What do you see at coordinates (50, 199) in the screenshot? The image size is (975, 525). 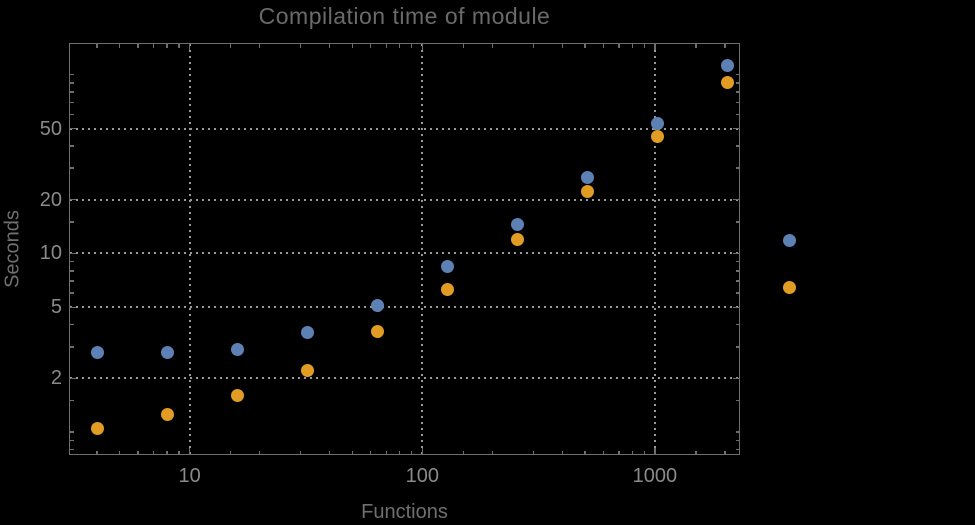 I see `y-tick-label: 20` at bounding box center [50, 199].